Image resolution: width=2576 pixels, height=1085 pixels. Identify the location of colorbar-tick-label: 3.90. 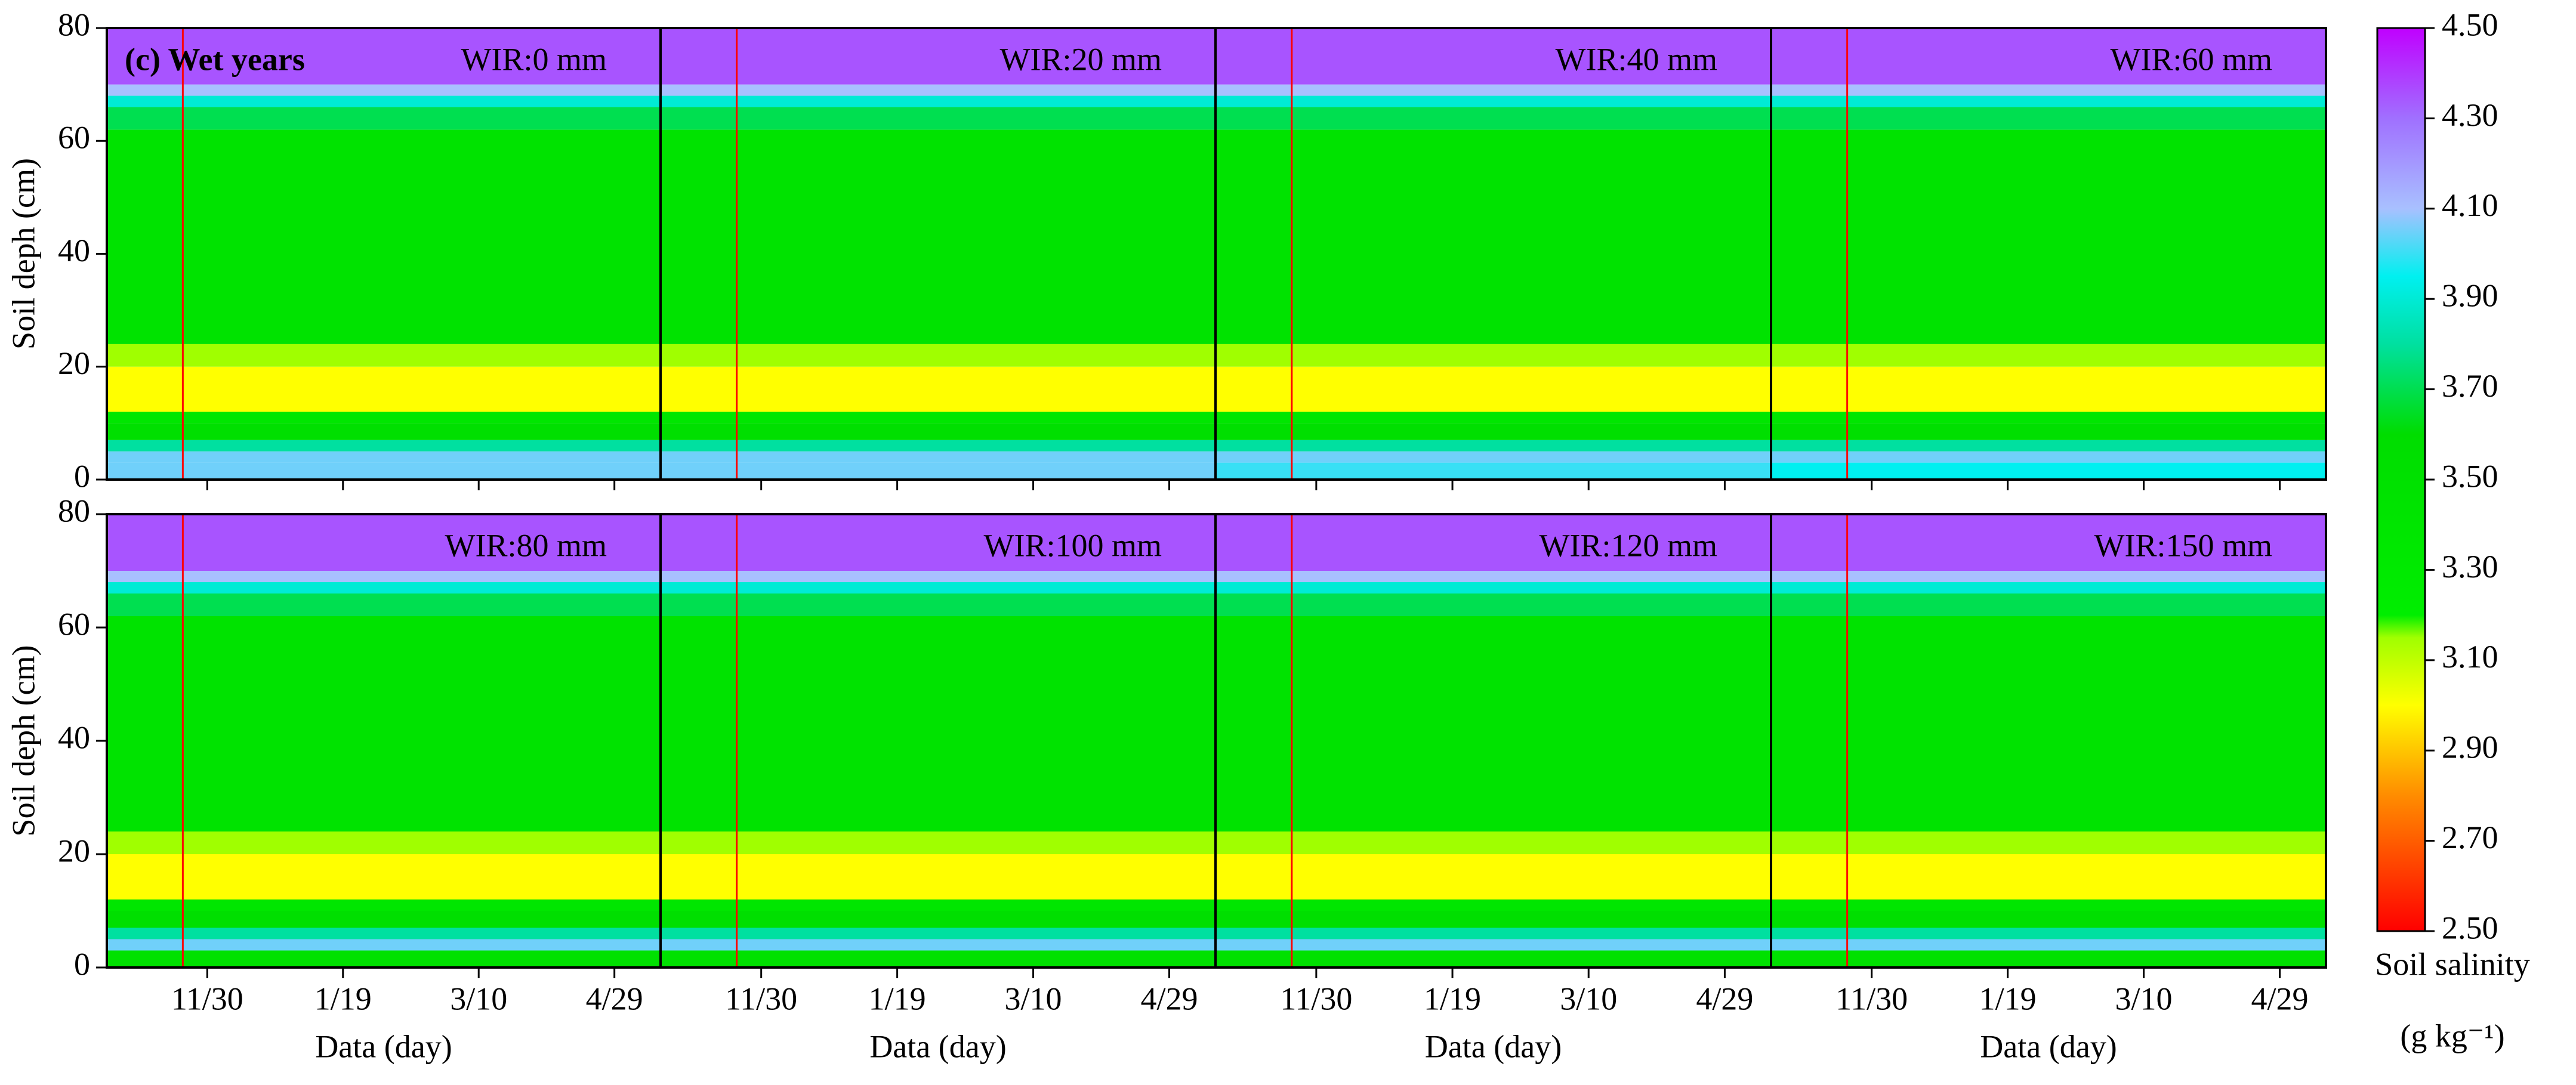
(2470, 296).